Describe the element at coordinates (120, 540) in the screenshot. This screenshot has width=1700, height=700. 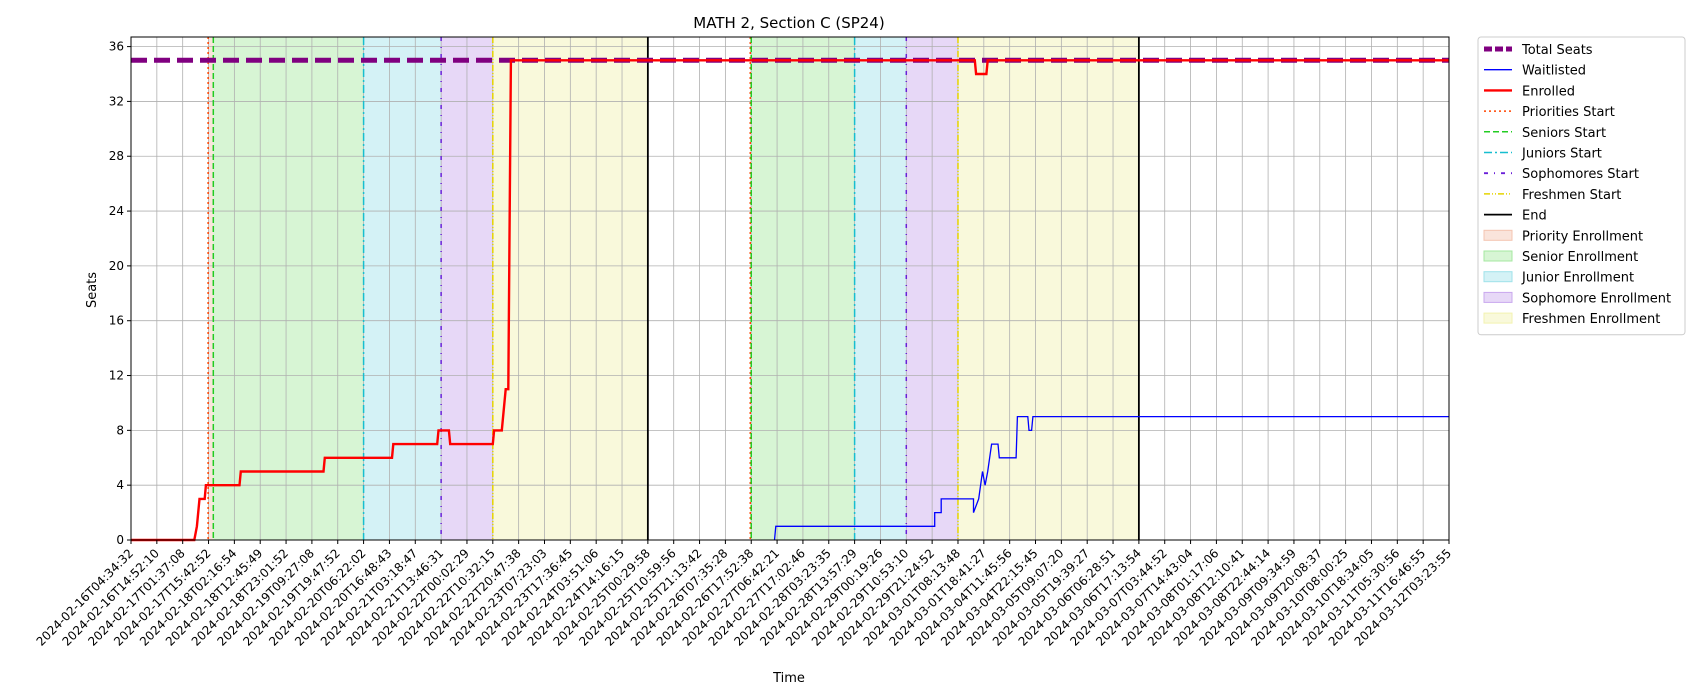
I see `y-tick-label-0: 0` at that location.